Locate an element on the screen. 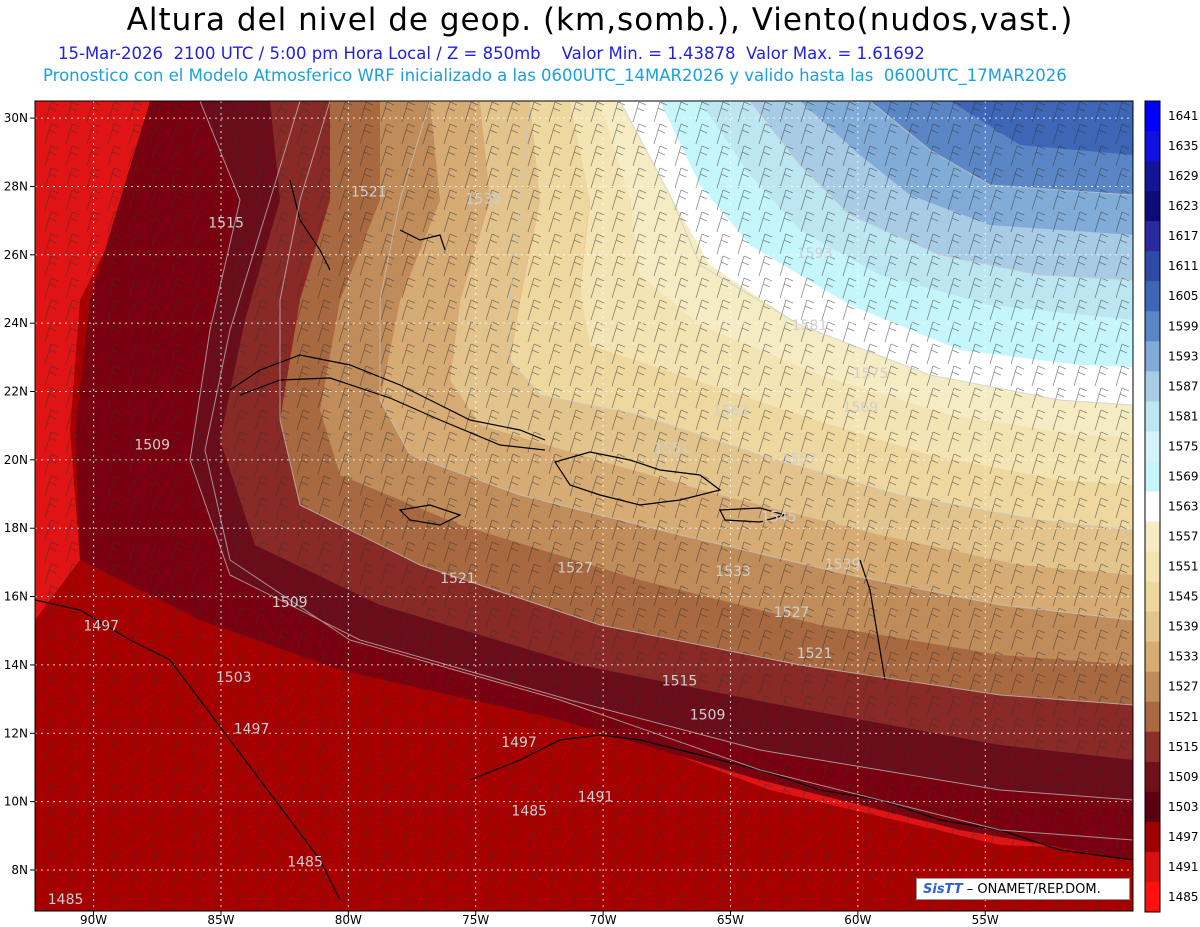  colorbar-label: 1563 is located at coordinates (1183, 507).